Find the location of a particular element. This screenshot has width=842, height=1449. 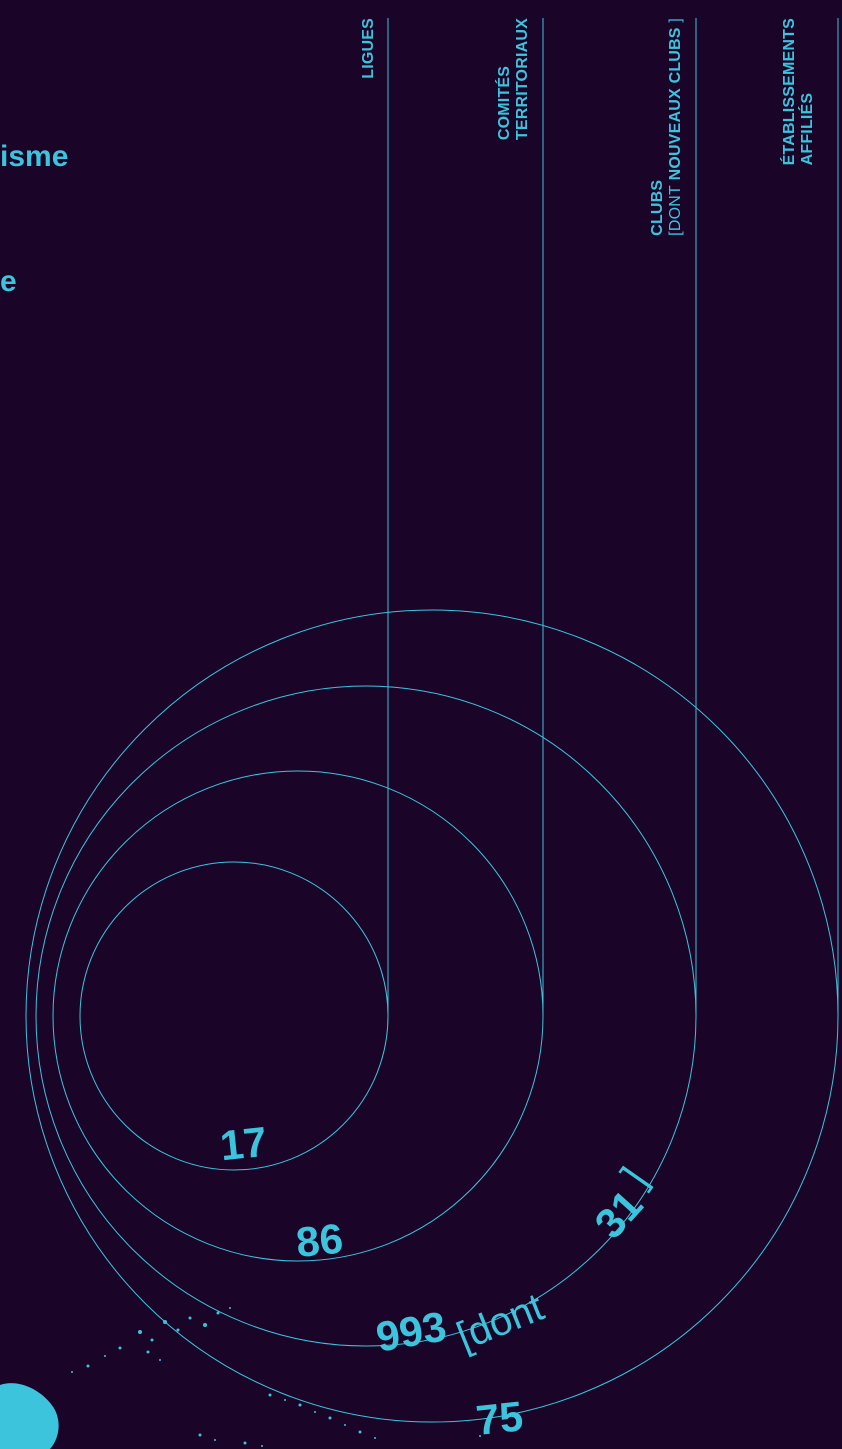

clubs-label-line1: CLUBS is located at coordinates (657, 207).